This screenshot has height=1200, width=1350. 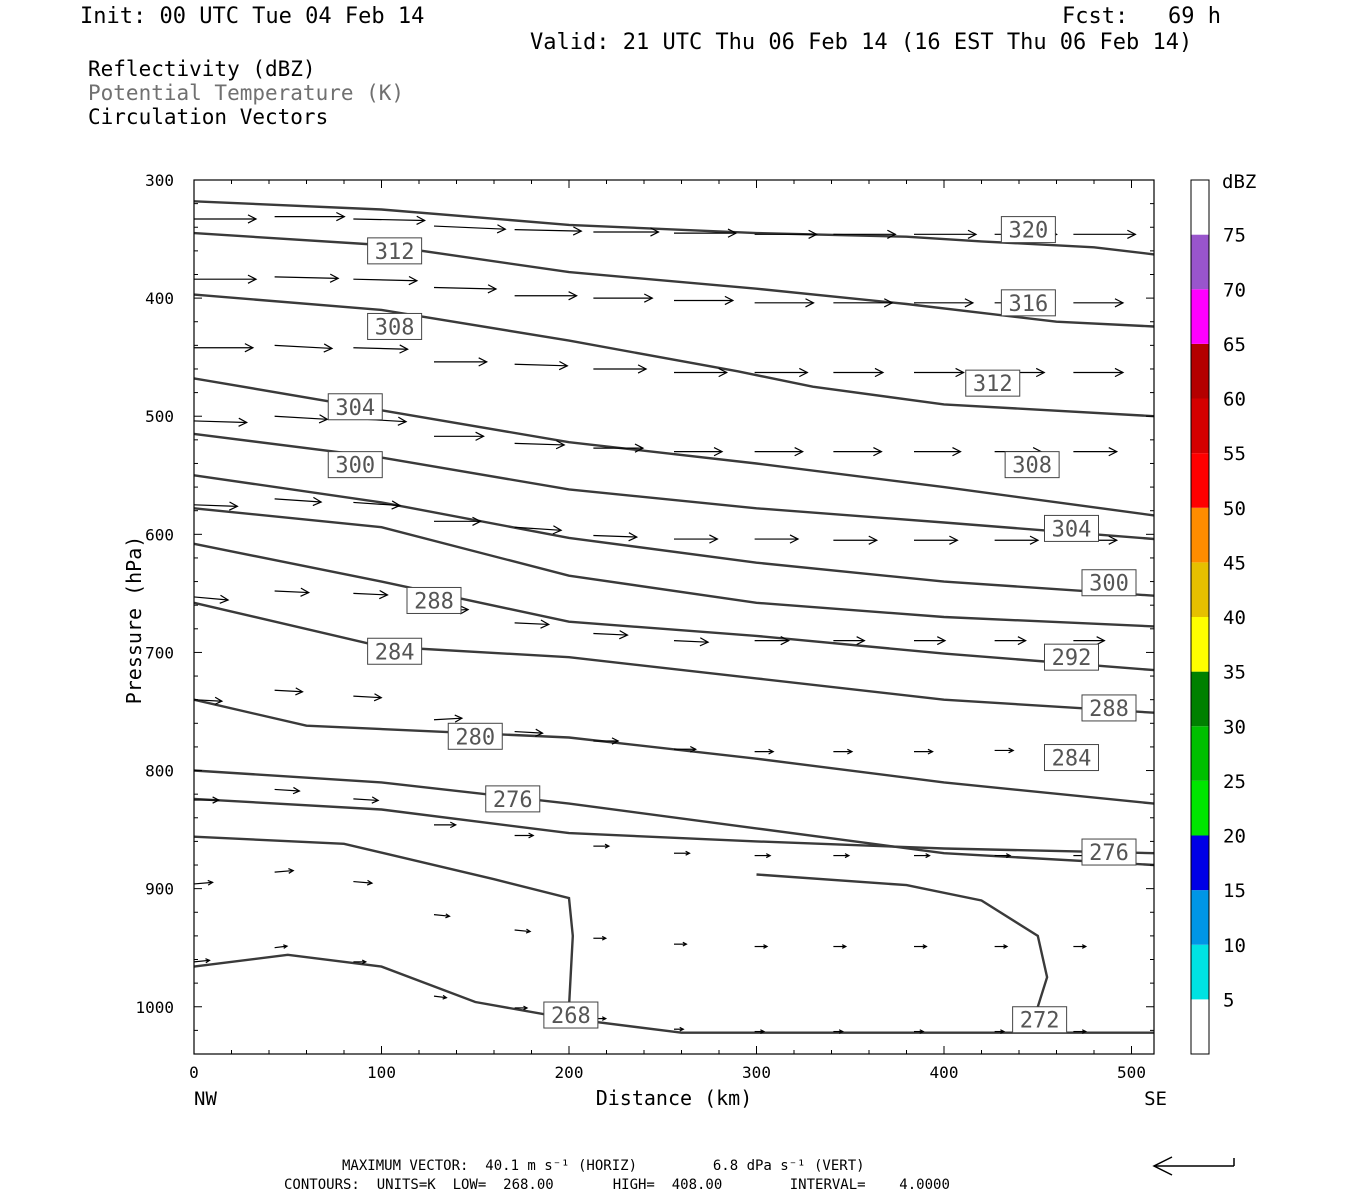 I want to click on contour-label-5: 304, so click(x=355, y=407).